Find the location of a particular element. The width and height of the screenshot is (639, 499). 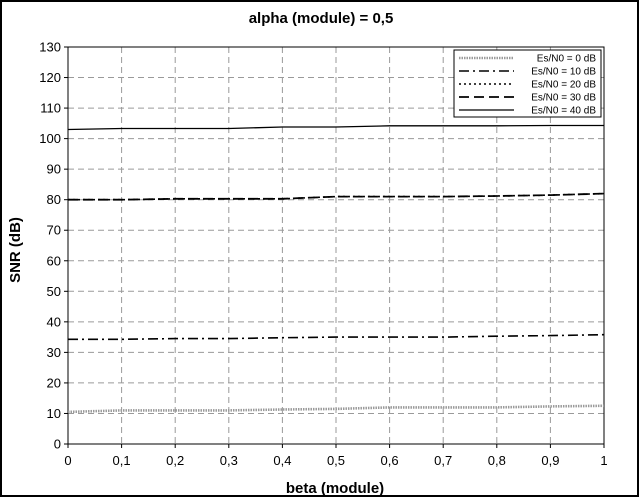

legend-label: Es/N0 = 10 dB is located at coordinates (563, 72).